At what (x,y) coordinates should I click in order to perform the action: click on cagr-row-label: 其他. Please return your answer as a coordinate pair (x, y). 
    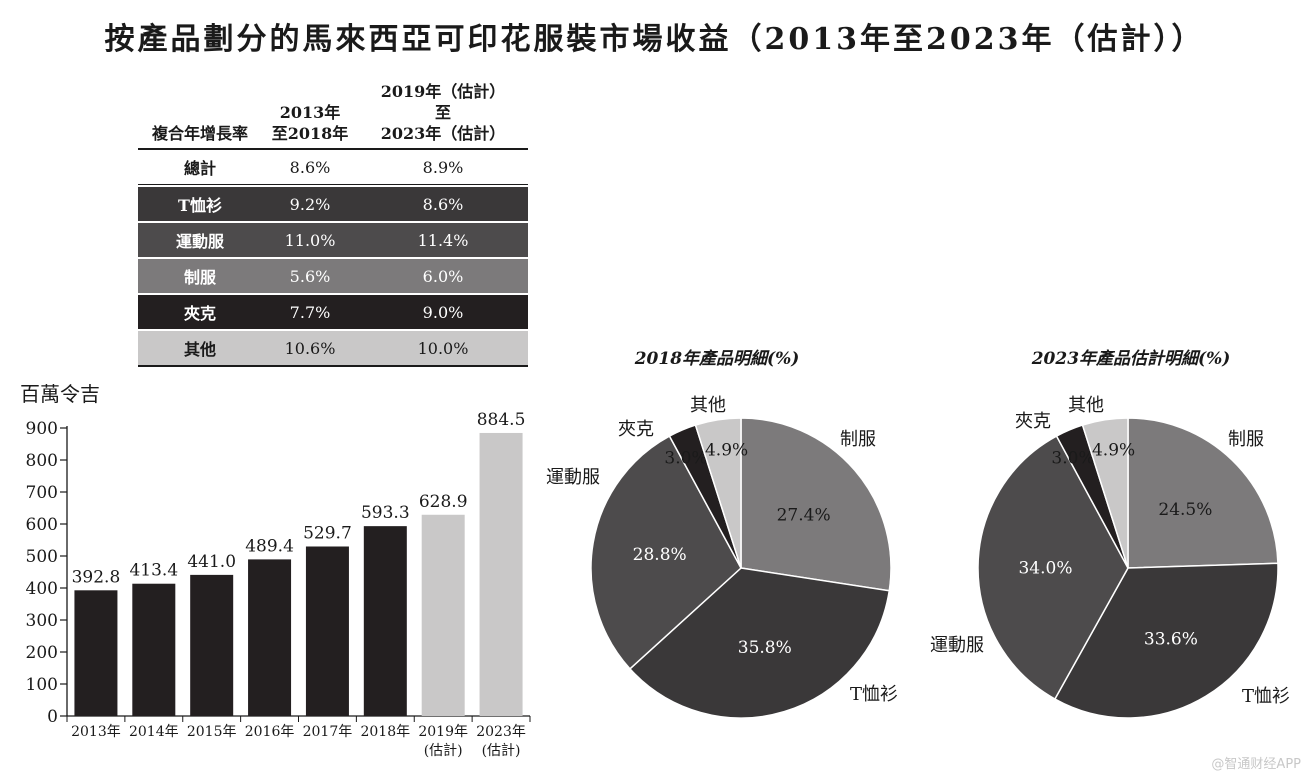
    Looking at the image, I should click on (199, 349).